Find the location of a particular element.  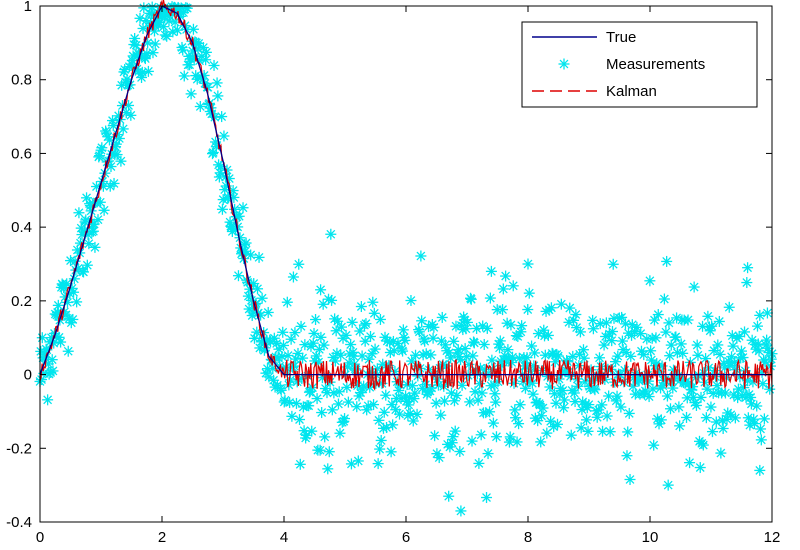

x-tick-label: 6 is located at coordinates (406, 537).